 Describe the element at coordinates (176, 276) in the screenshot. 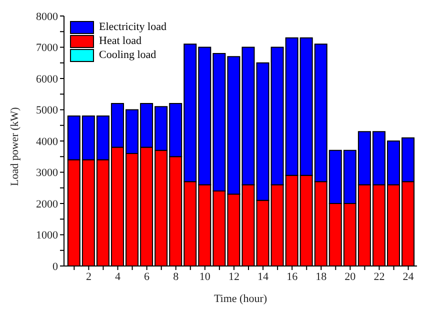

I see `x-tick-label: 8` at that location.